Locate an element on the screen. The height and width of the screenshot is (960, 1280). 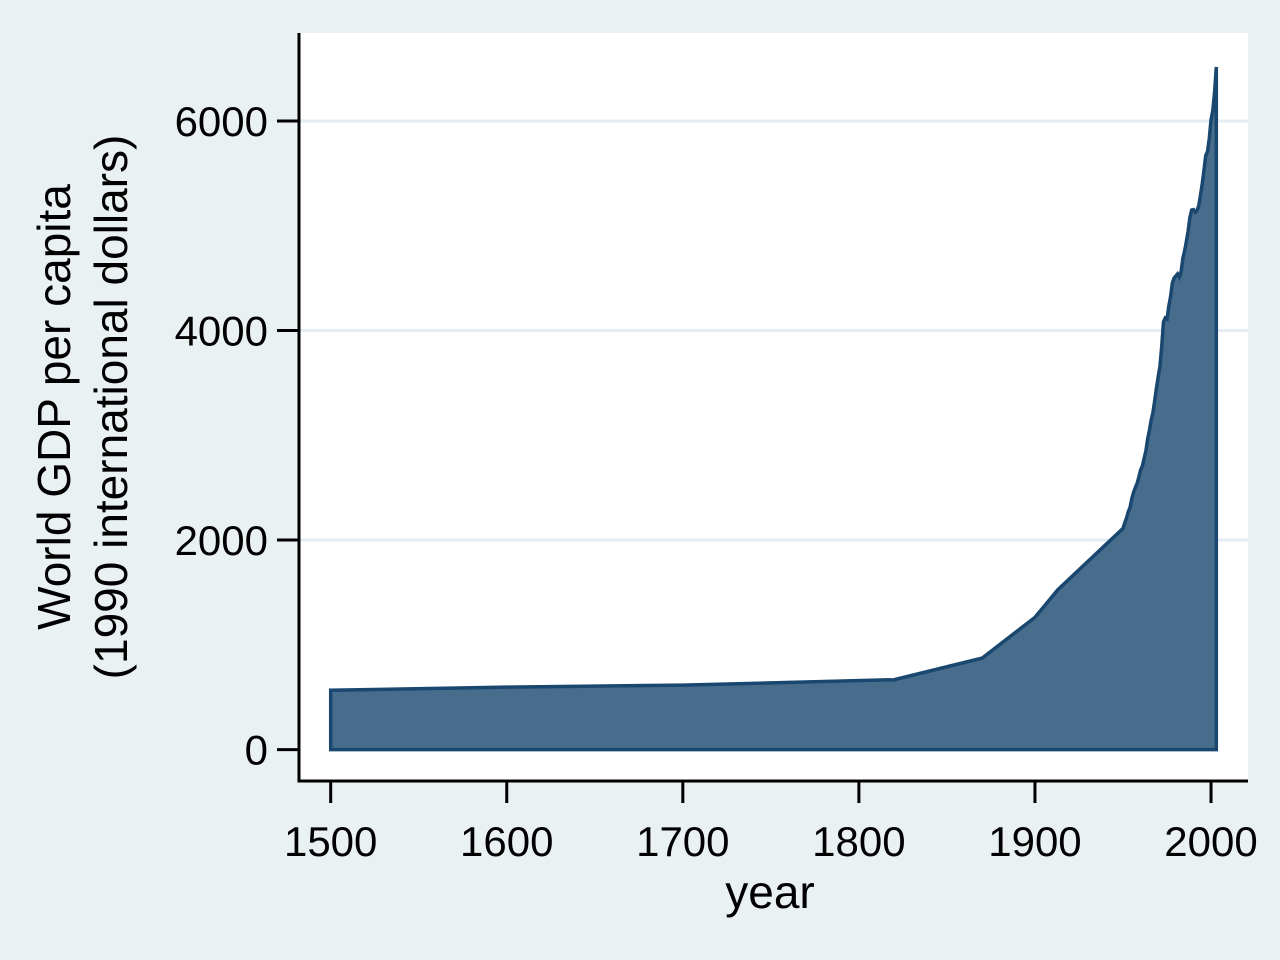
y-tick-label-6000: 6000 is located at coordinates (221, 121).